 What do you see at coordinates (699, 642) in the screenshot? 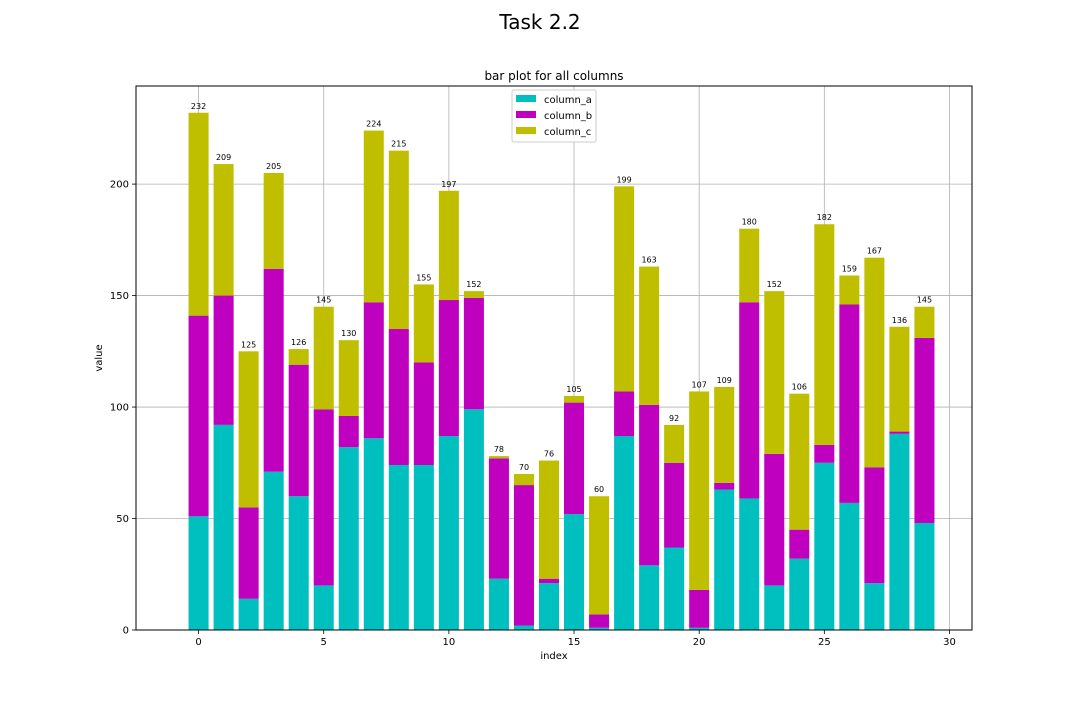
I see `x-tick-label: 20` at bounding box center [699, 642].